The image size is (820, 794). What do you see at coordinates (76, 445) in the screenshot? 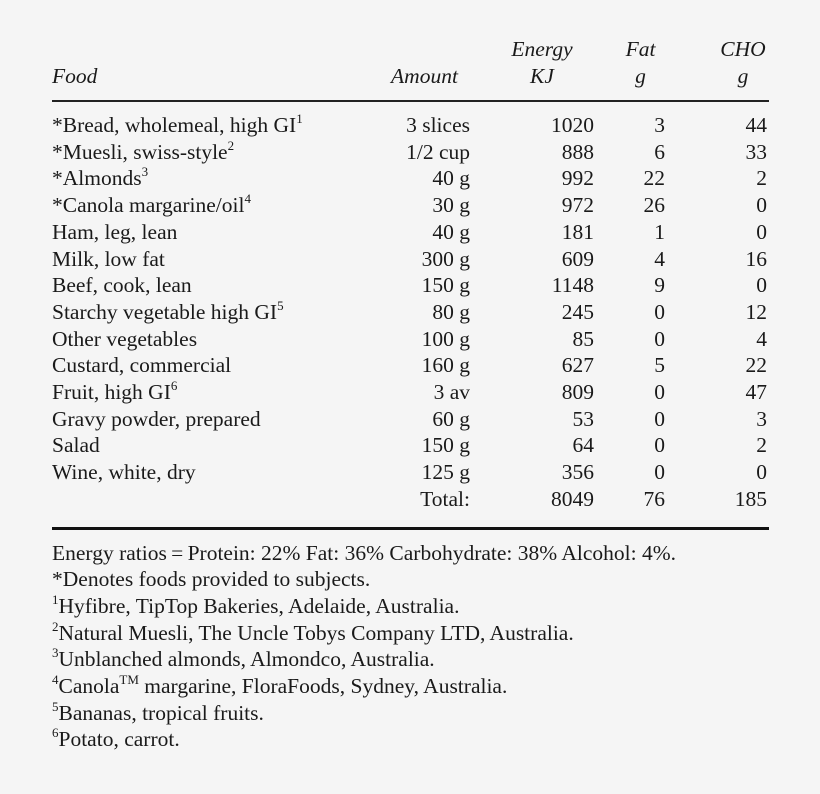
I see `food-name: Salad` at bounding box center [76, 445].